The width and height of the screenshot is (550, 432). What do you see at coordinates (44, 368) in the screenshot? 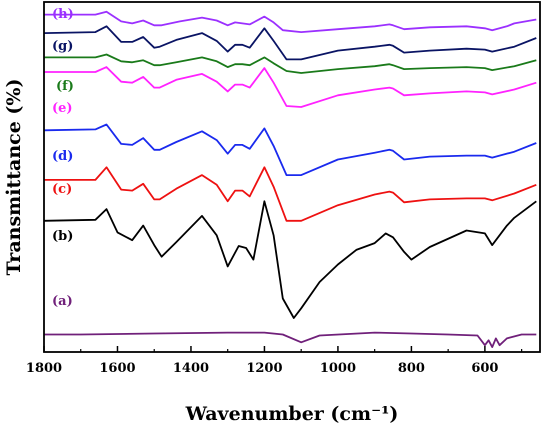
I see `x-tick-label: 1800` at bounding box center [44, 368].